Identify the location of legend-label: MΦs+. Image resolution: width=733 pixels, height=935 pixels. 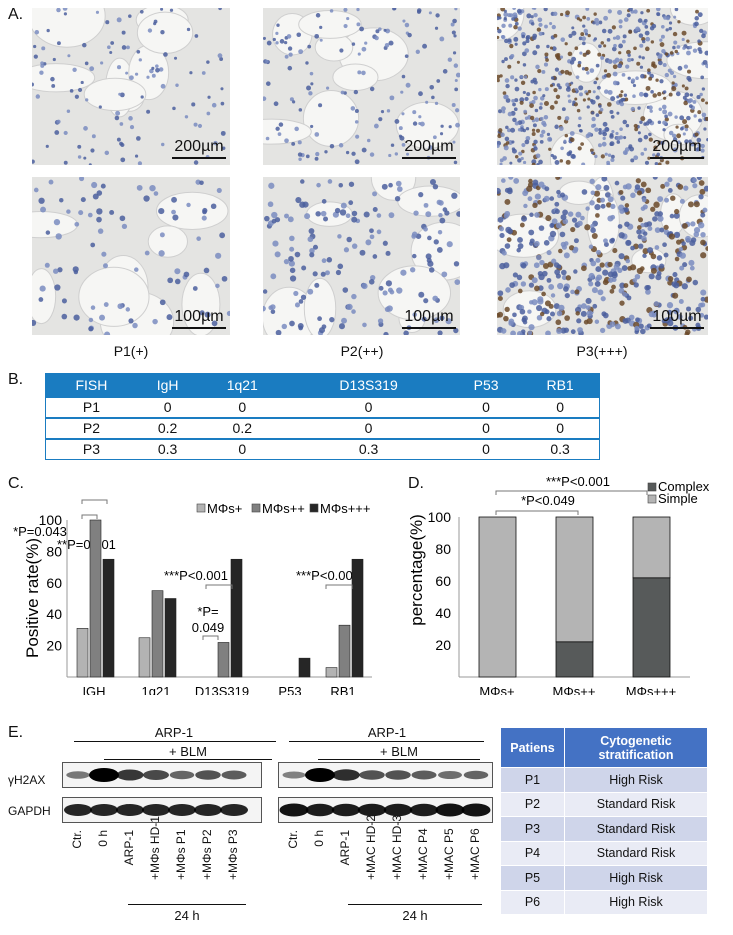
(224, 508).